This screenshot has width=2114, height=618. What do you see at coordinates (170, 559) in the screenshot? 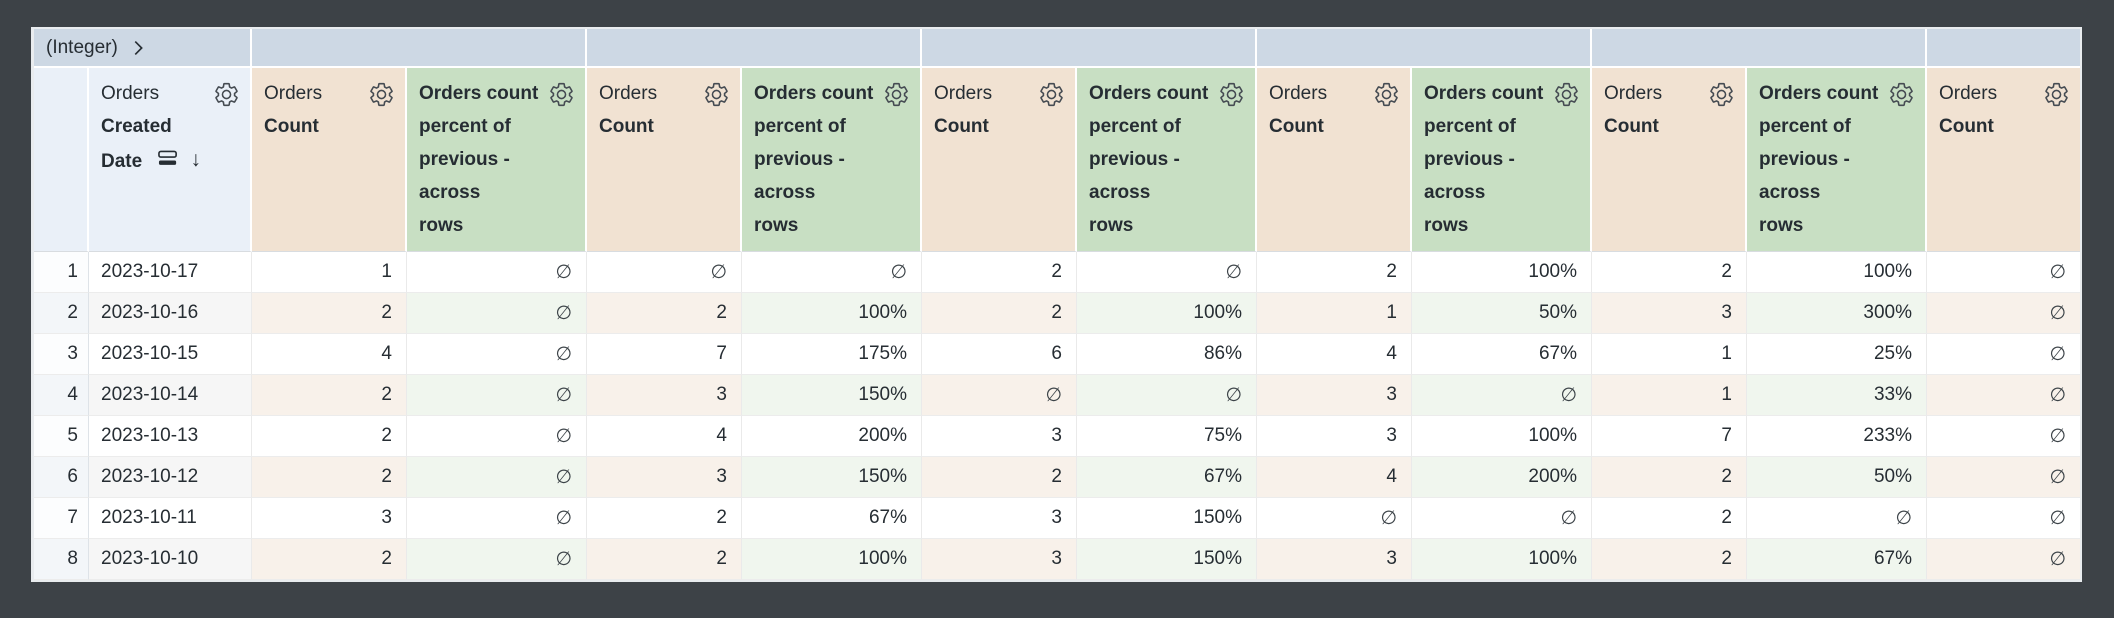
I see `date-cell: 2023-10-10` at bounding box center [170, 559].